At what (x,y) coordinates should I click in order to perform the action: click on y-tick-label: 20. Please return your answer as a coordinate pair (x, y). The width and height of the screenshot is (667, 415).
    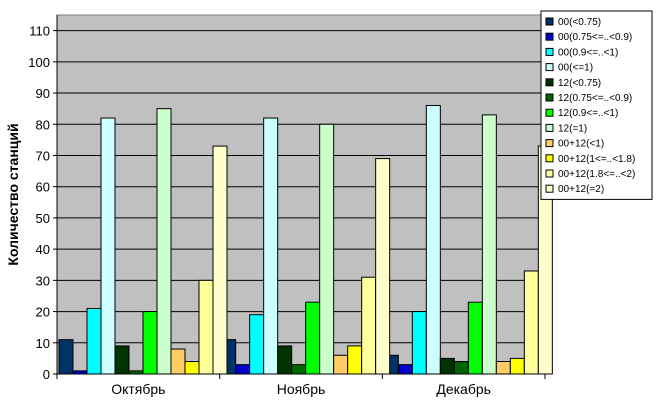
    Looking at the image, I should click on (43, 312).